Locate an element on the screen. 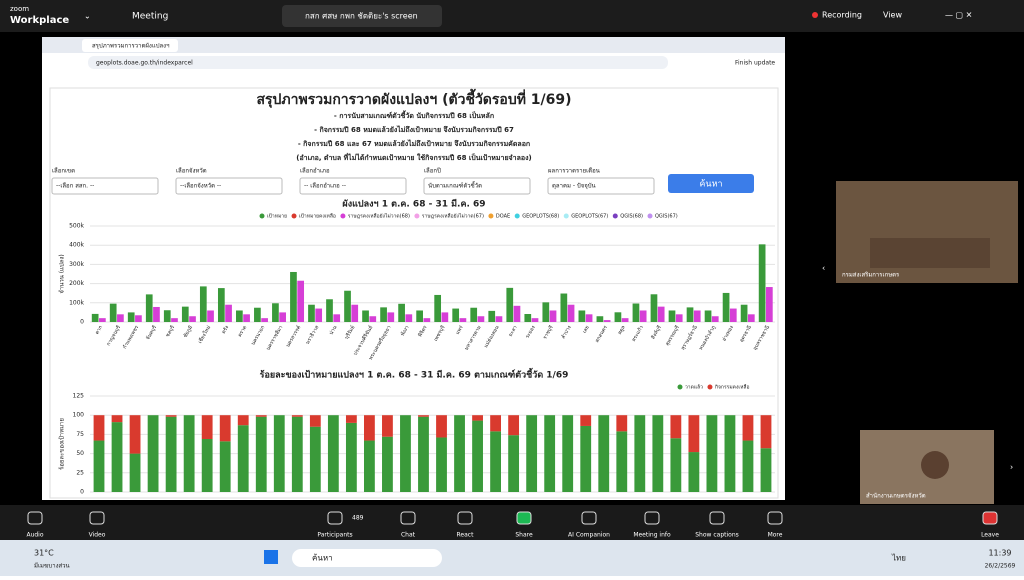  url-box is located at coordinates (378, 62).